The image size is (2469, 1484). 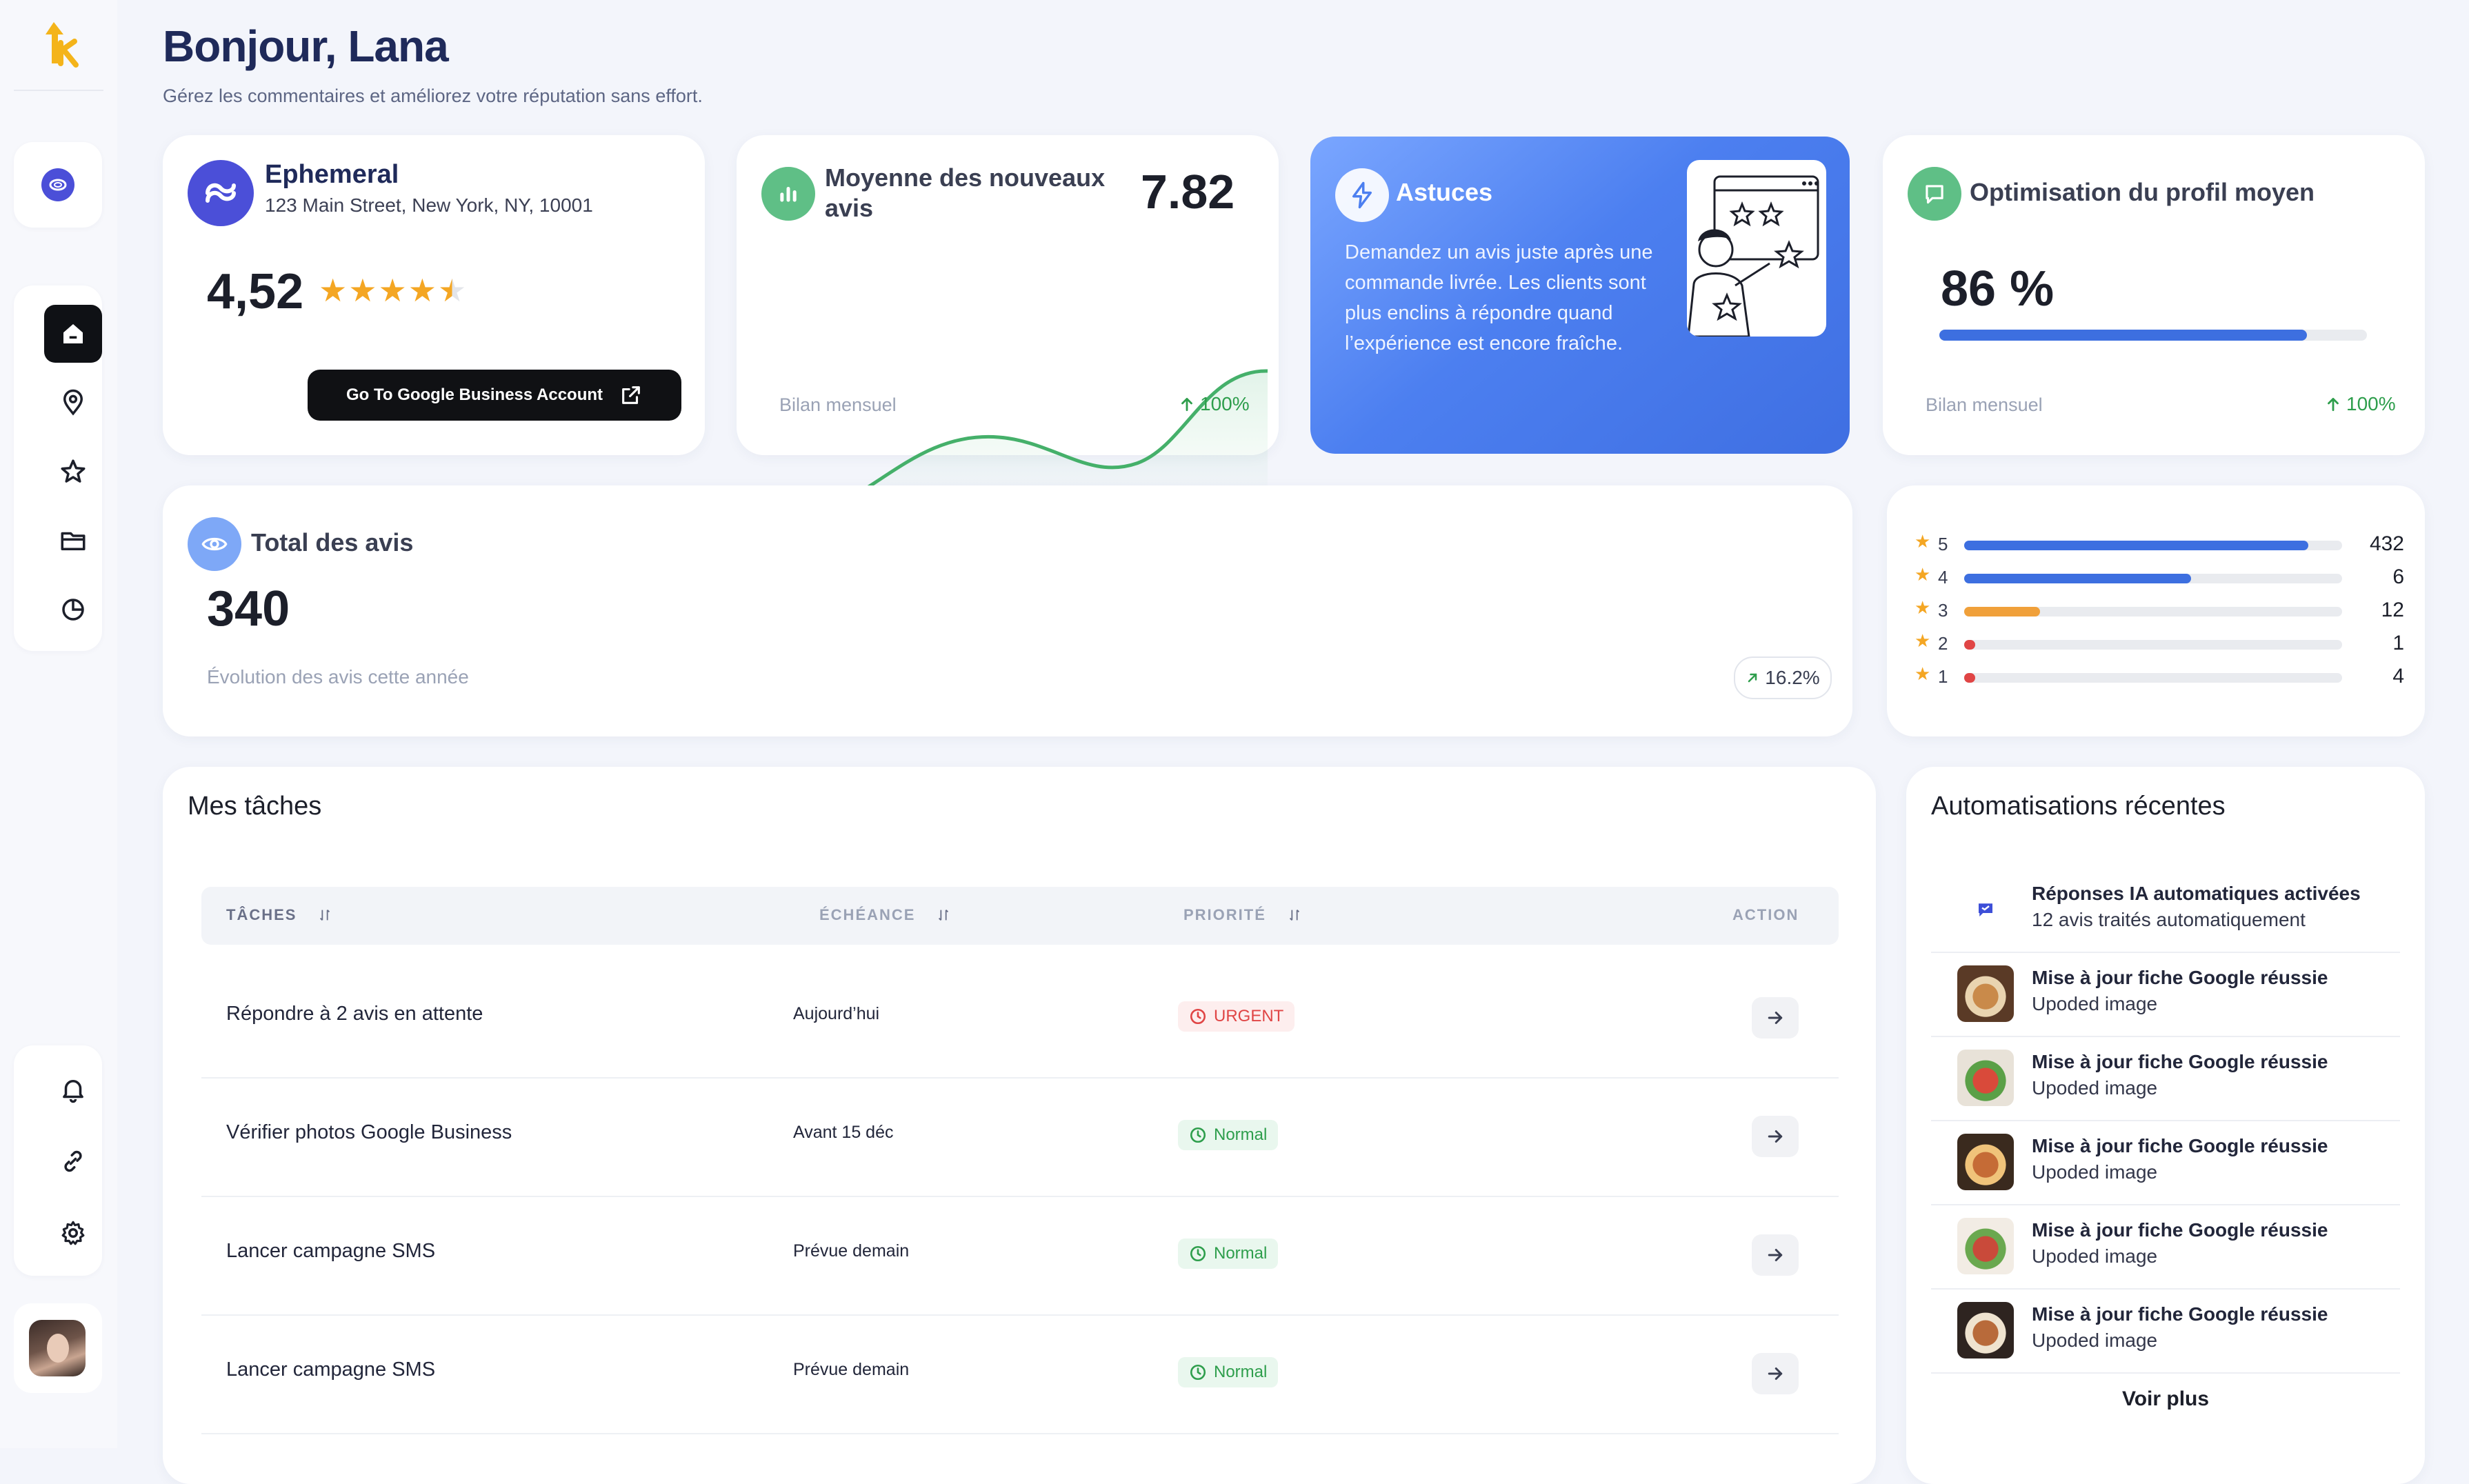 I want to click on sidebar-bottom, so click(x=58, y=1161).